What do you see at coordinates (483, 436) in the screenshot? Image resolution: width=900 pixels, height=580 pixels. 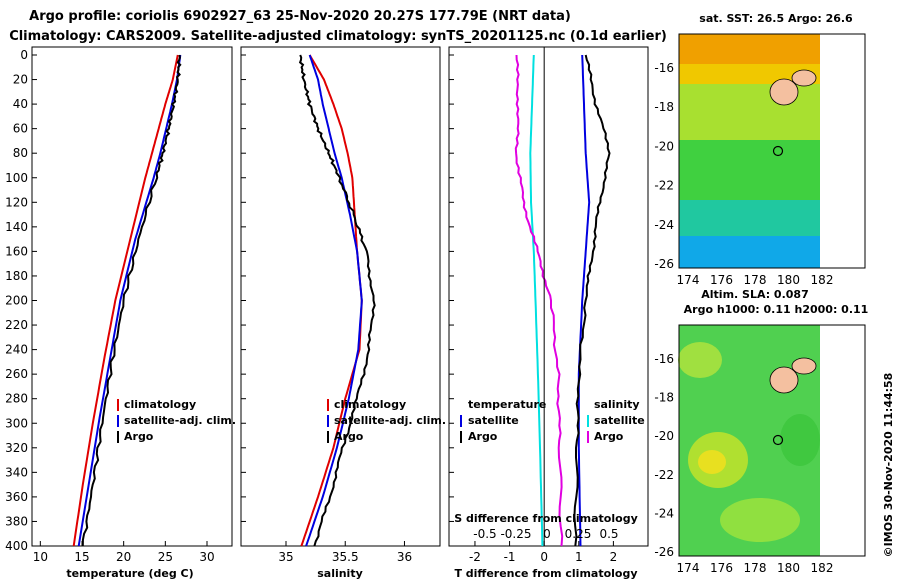 I see `legend-label-t-argo: Argo` at bounding box center [483, 436].